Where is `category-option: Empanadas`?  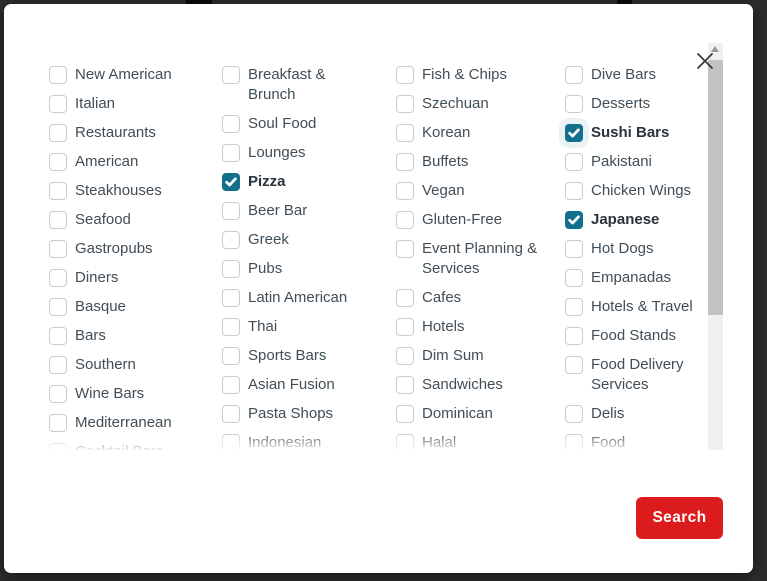 category-option: Empanadas is located at coordinates (637, 278).